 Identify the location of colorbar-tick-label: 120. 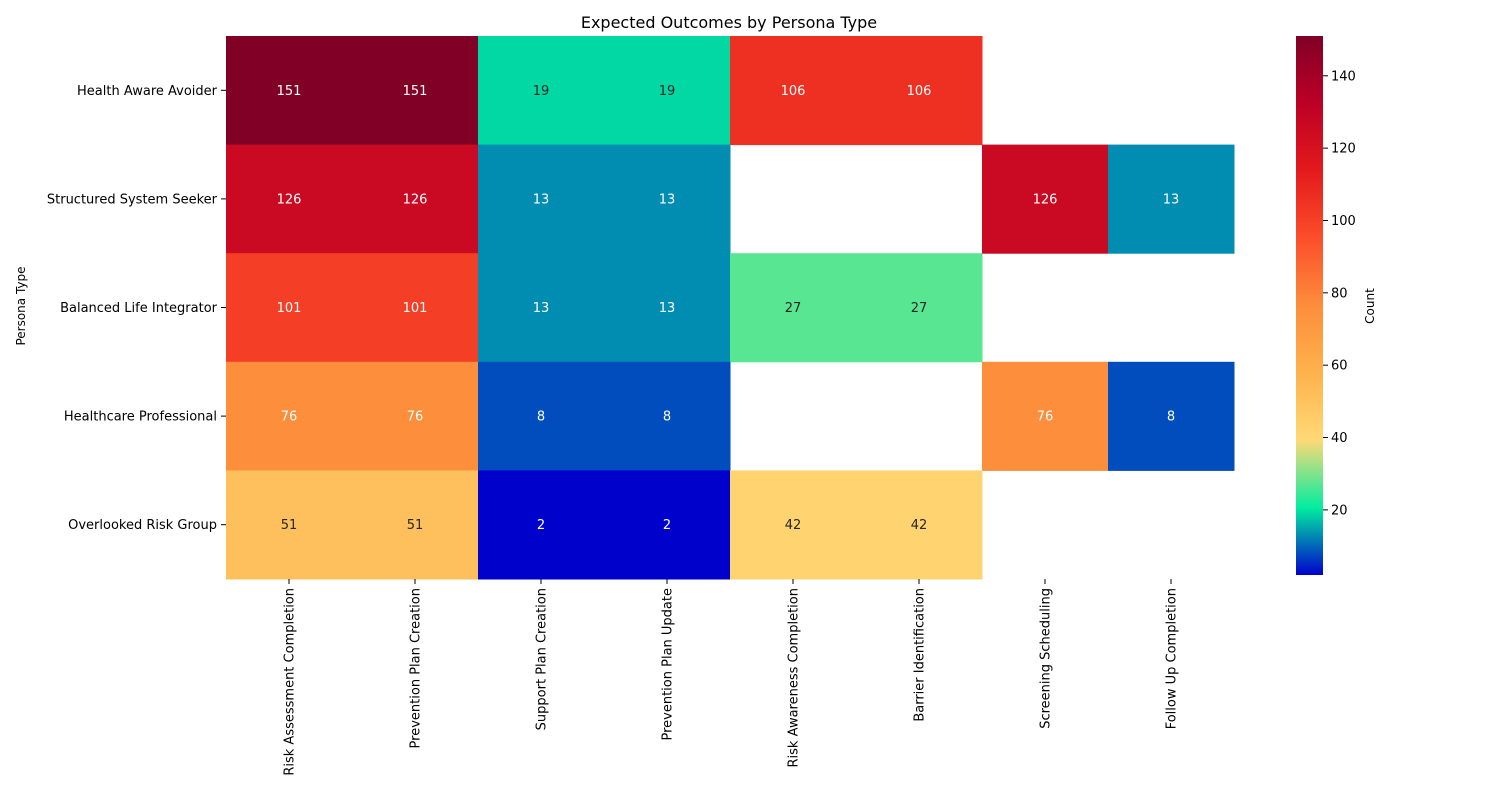
(1343, 149).